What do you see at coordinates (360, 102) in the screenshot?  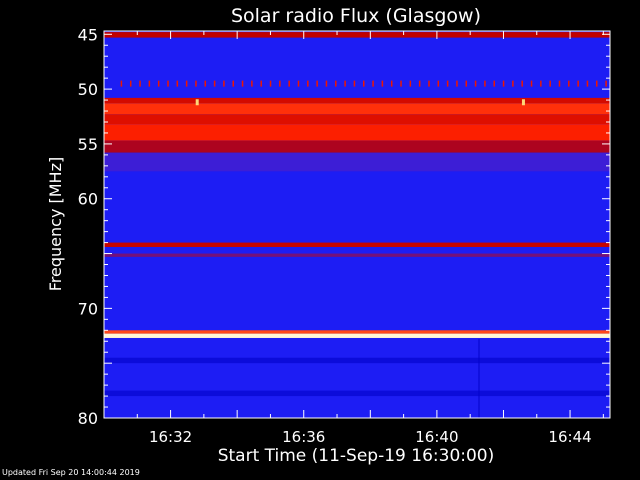 I see `interference-spikes` at bounding box center [360, 102].